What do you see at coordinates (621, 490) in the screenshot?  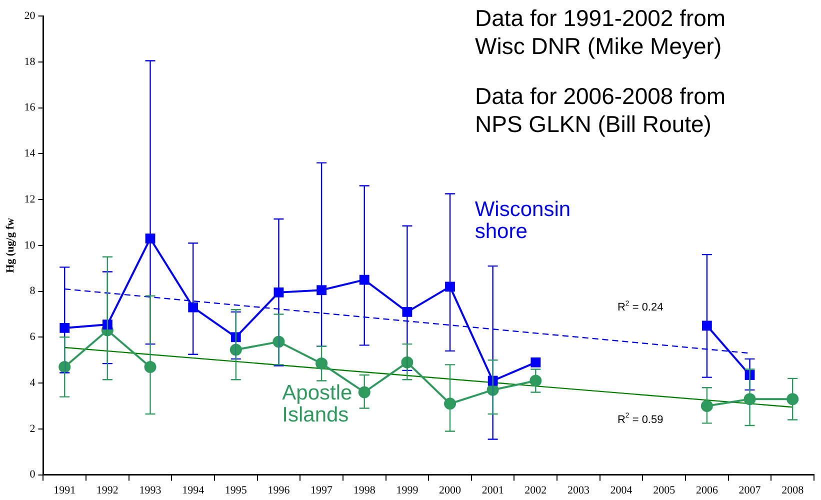 I see `x-tick-label: 2004` at bounding box center [621, 490].